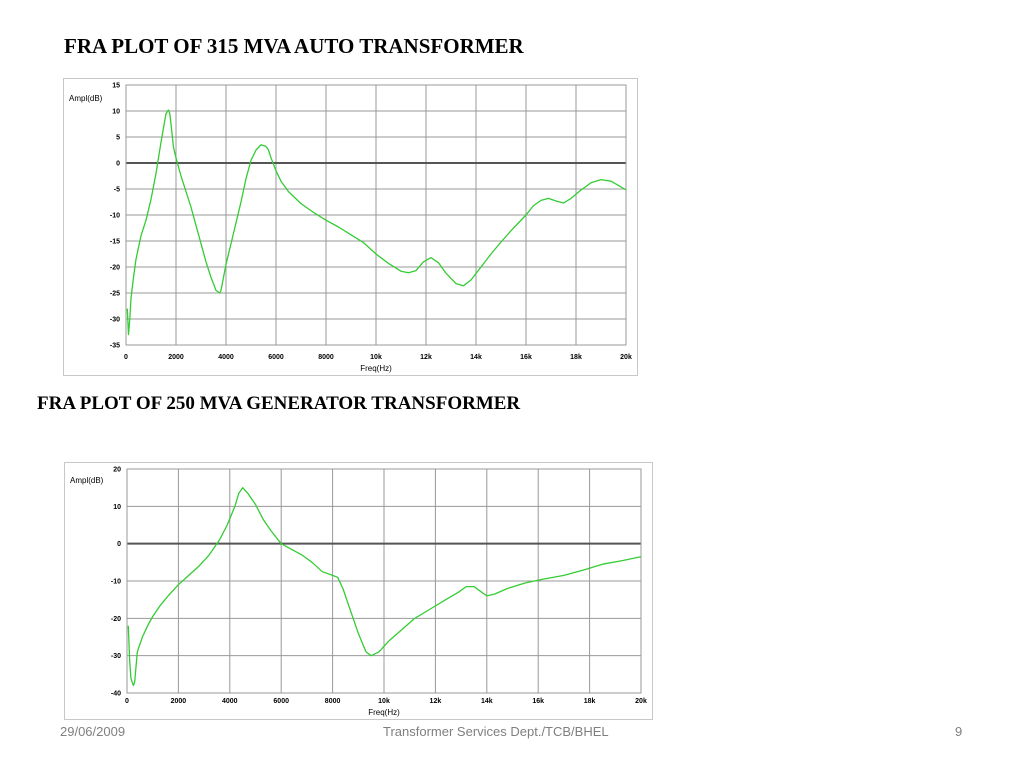 Image resolution: width=1024 pixels, height=768 pixels. What do you see at coordinates (959, 731) in the screenshot?
I see `footer-page-number: 9` at bounding box center [959, 731].